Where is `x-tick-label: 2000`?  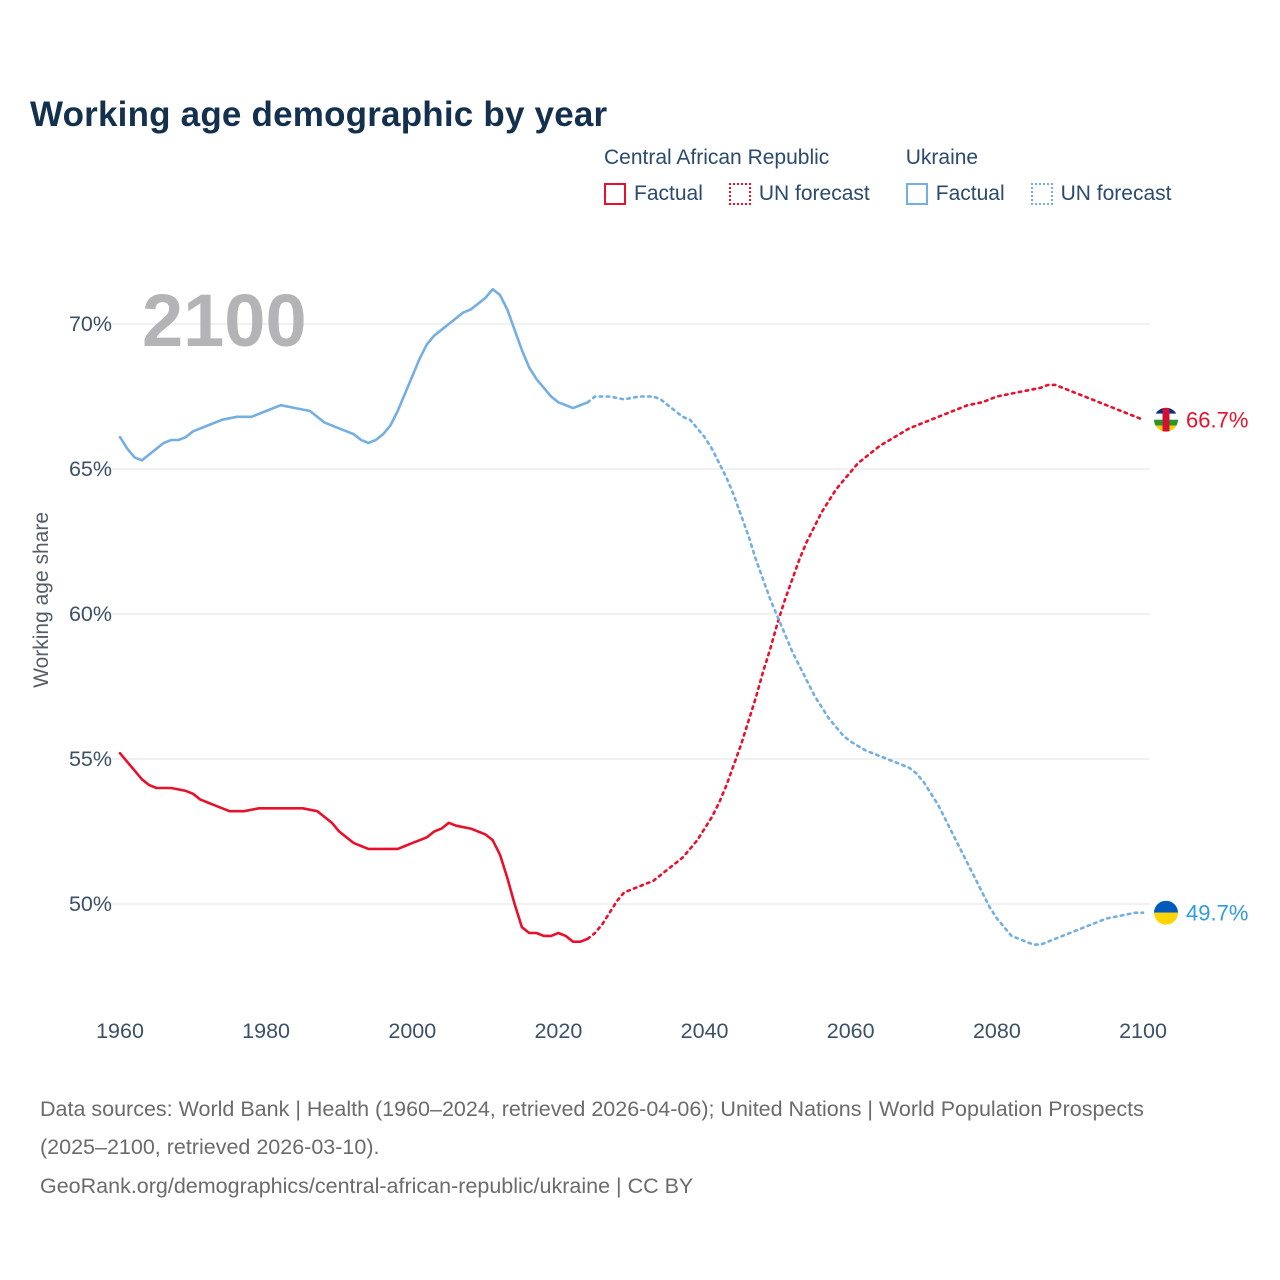
x-tick-label: 2000 is located at coordinates (412, 1031).